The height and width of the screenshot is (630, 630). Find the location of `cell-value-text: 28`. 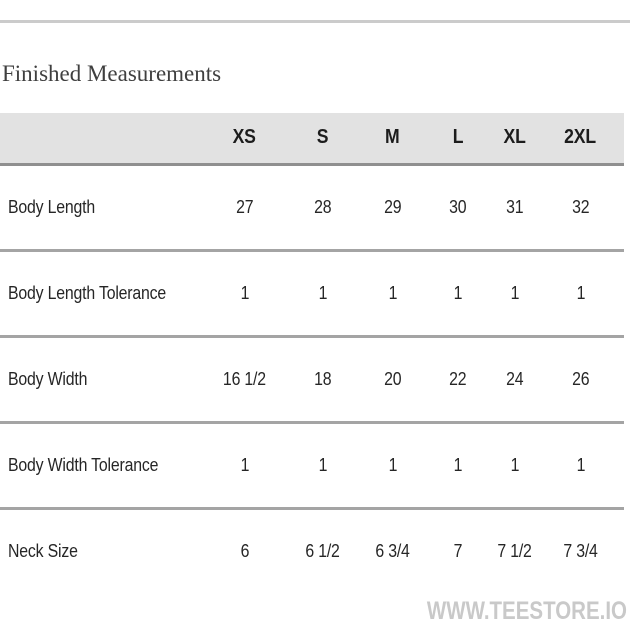

cell-value-text: 28 is located at coordinates (322, 206).